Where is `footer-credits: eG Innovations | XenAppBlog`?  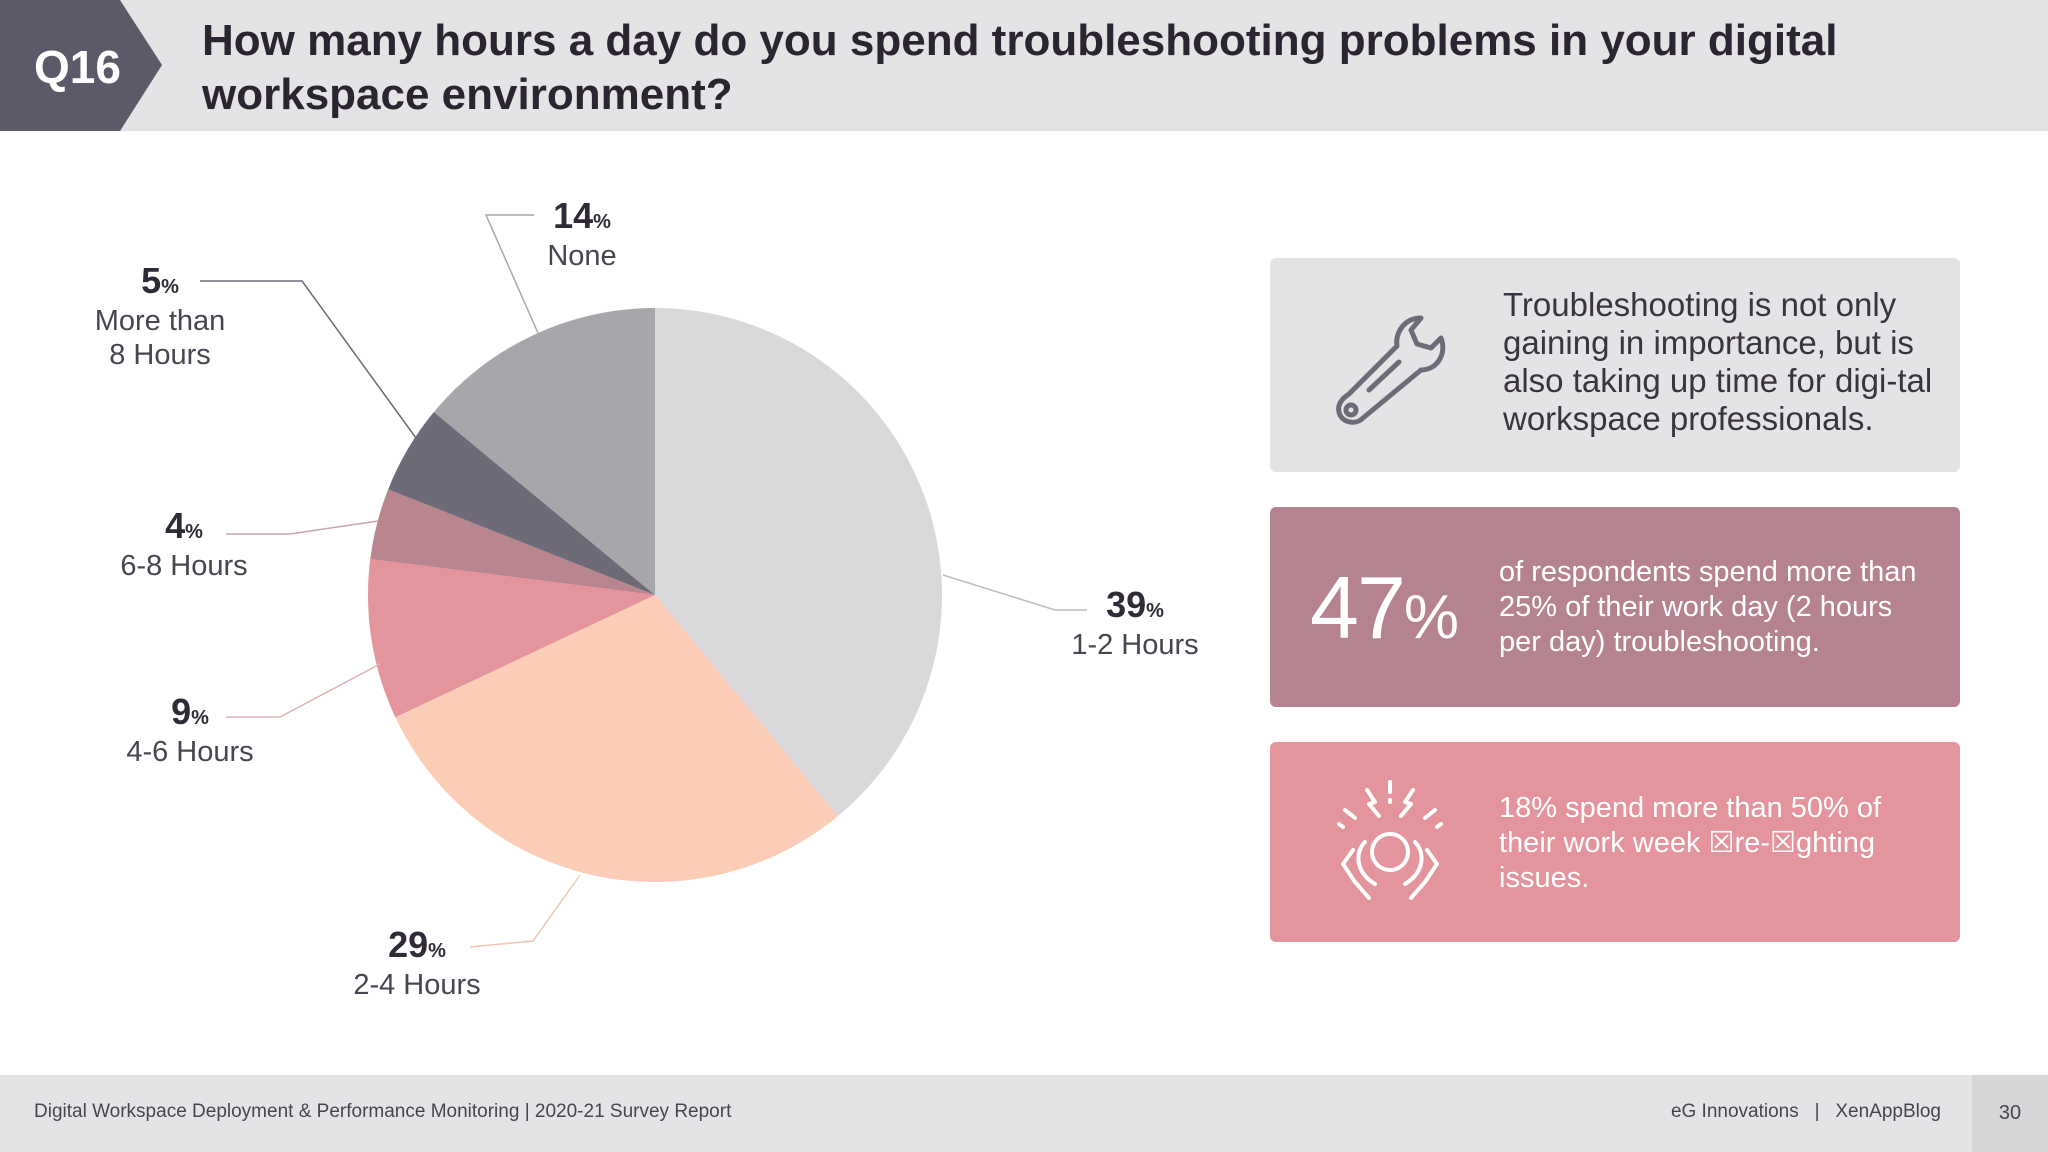
footer-credits: eG Innovations | XenAppBlog is located at coordinates (1805, 1111).